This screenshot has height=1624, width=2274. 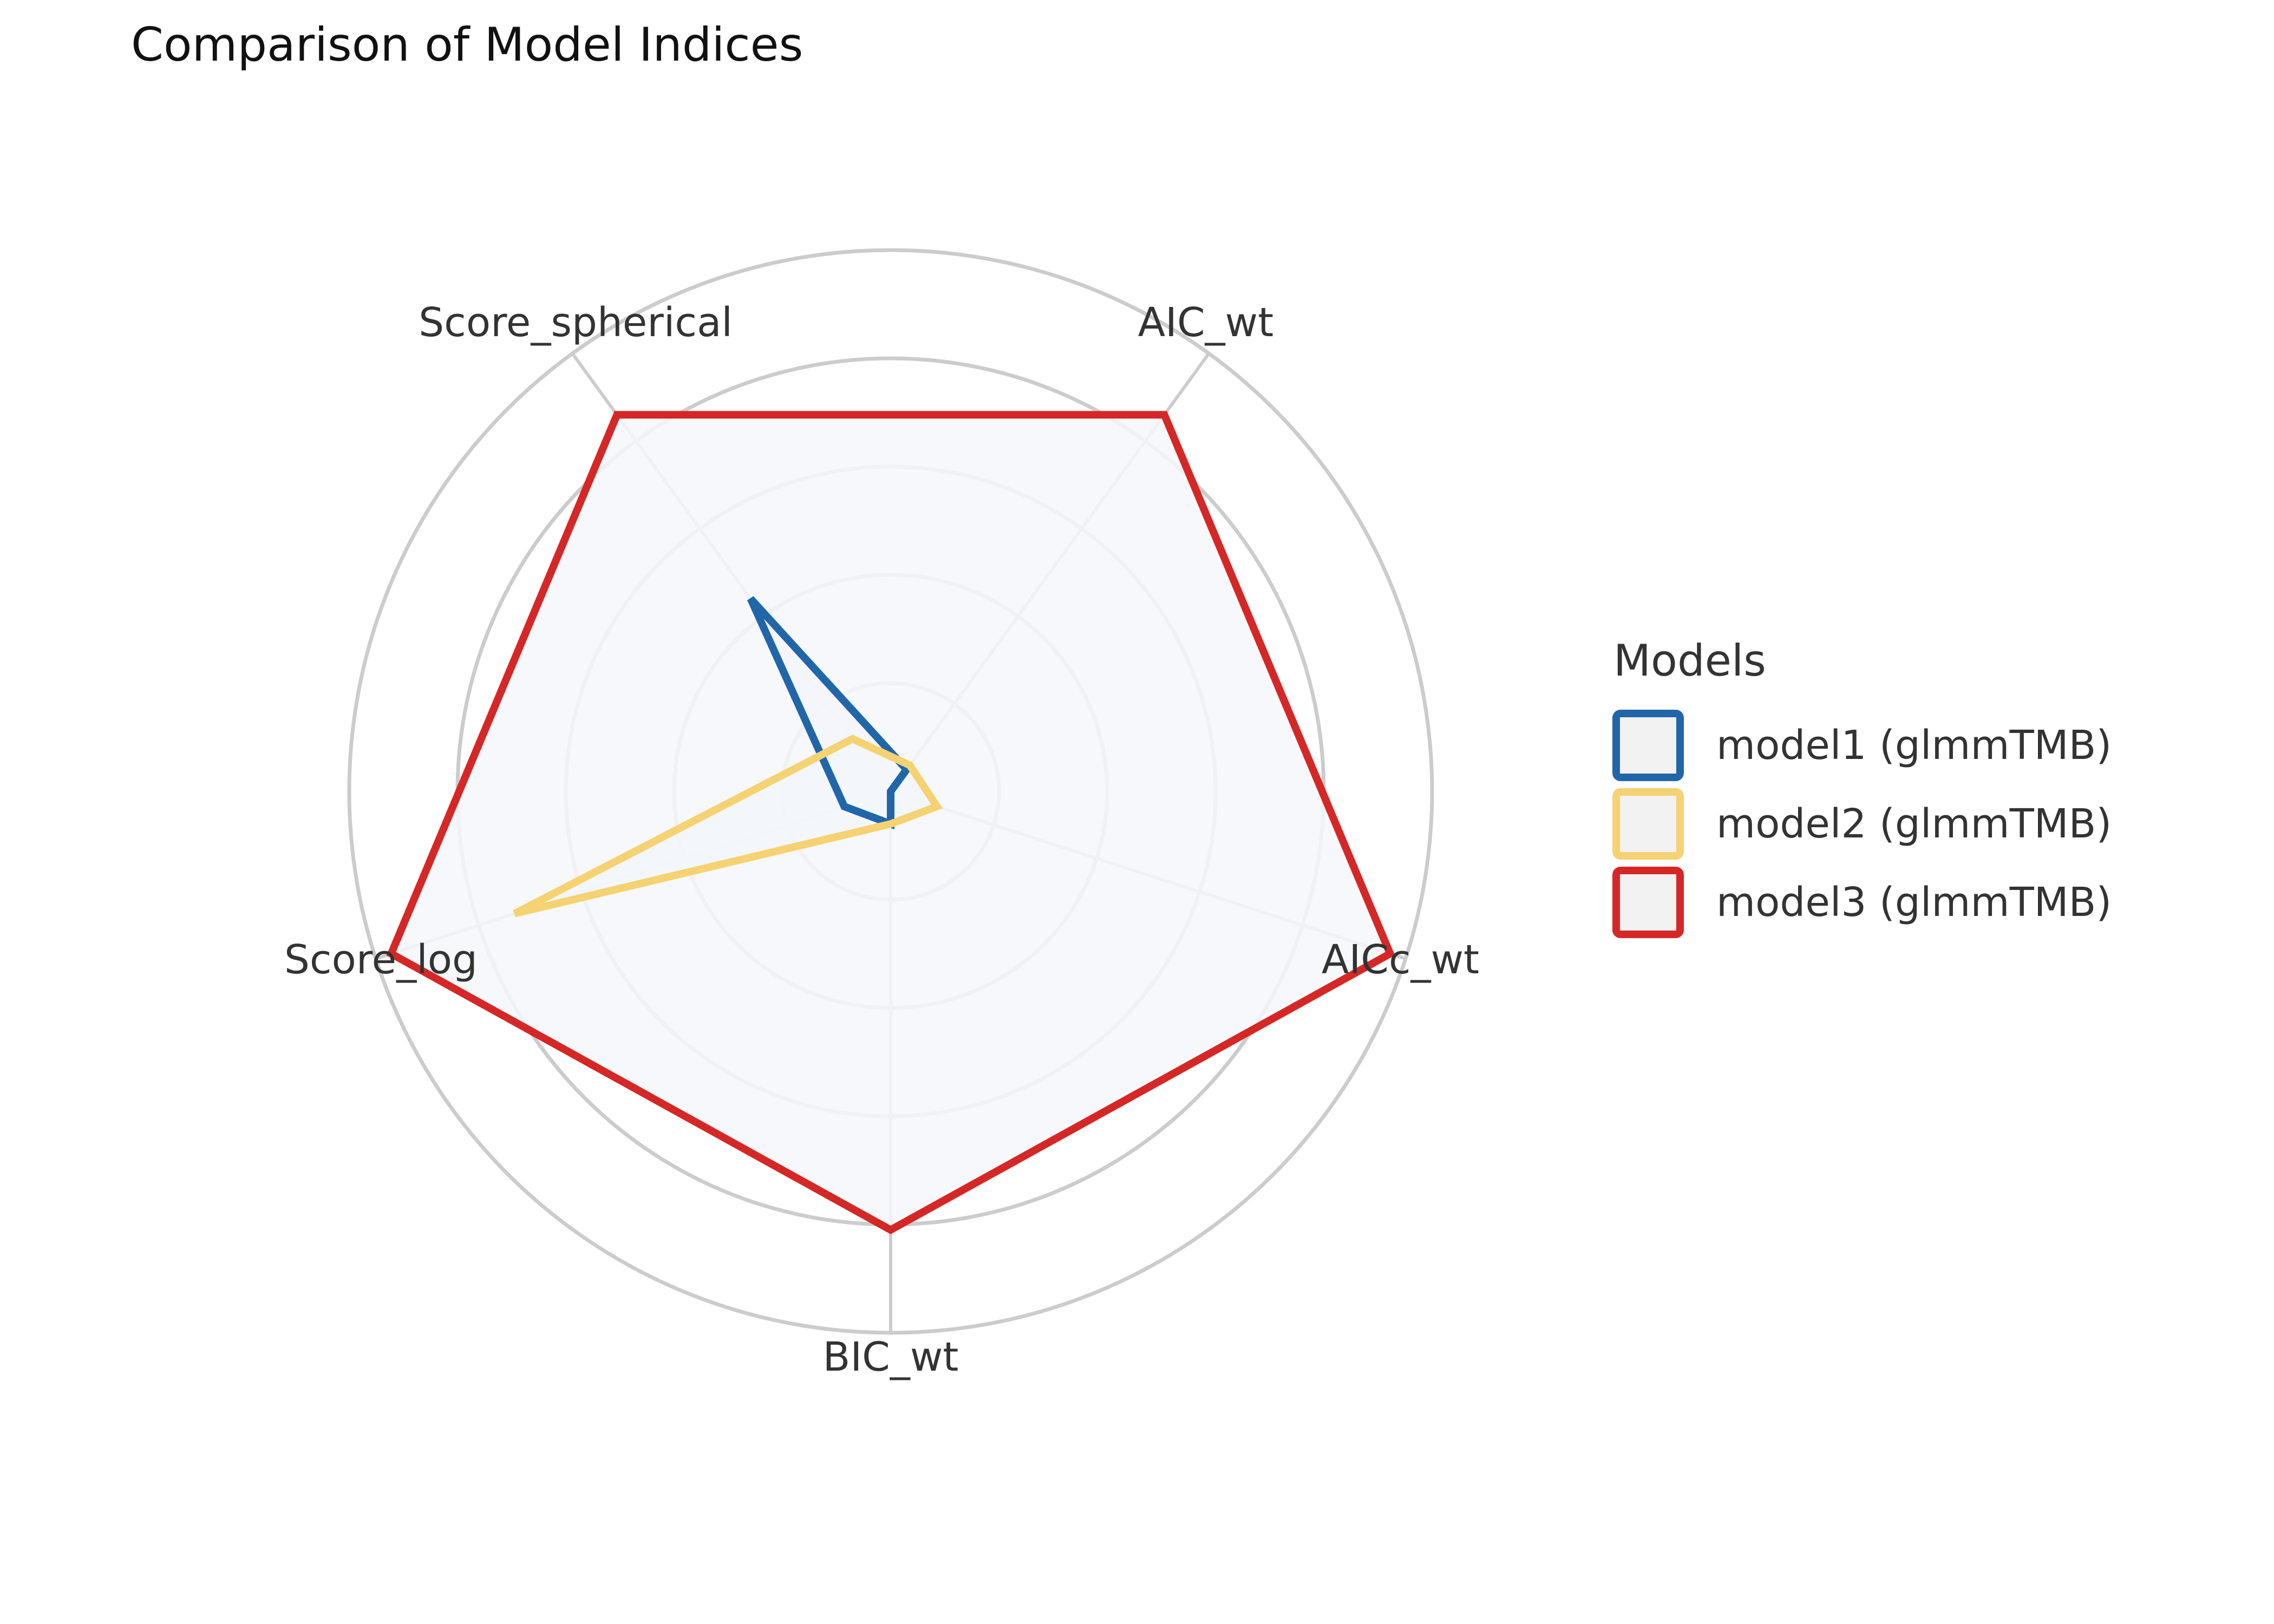 What do you see at coordinates (576, 322) in the screenshot?
I see `axis-label-score-spherical: Score_spherical` at bounding box center [576, 322].